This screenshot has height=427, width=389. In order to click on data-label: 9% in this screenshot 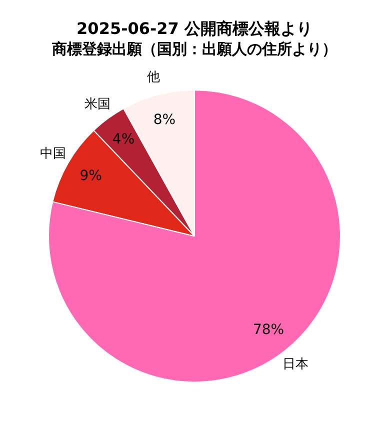, I will do `click(91, 176)`.